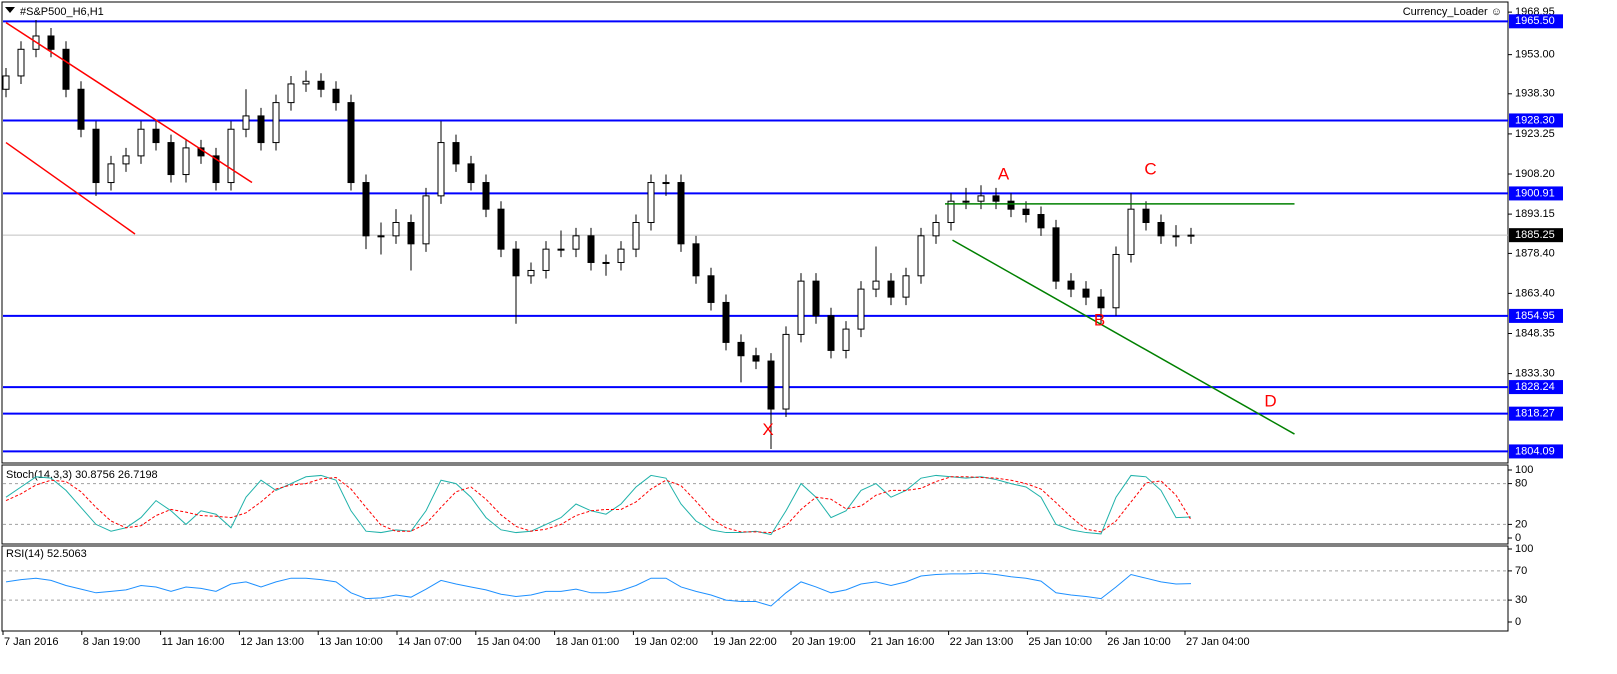 The width and height of the screenshot is (1617, 674). What do you see at coordinates (1521, 600) in the screenshot?
I see `y-tick-label: 30` at bounding box center [1521, 600].